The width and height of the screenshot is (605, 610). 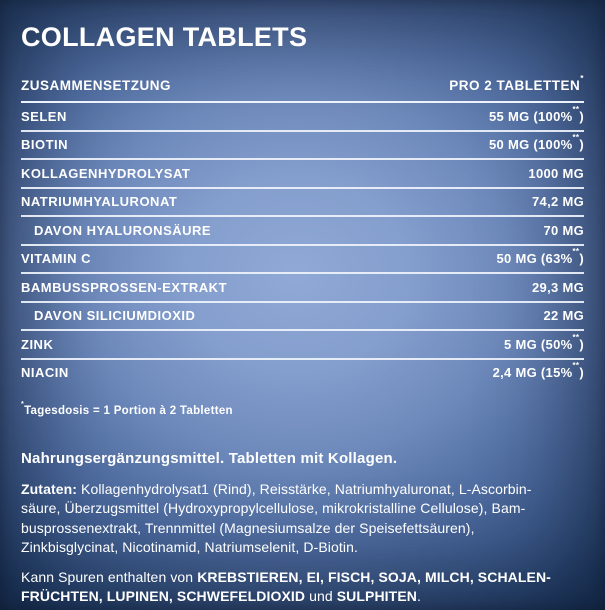 What do you see at coordinates (99, 202) in the screenshot?
I see `row-label: NATRIUMHYALURONAT` at bounding box center [99, 202].